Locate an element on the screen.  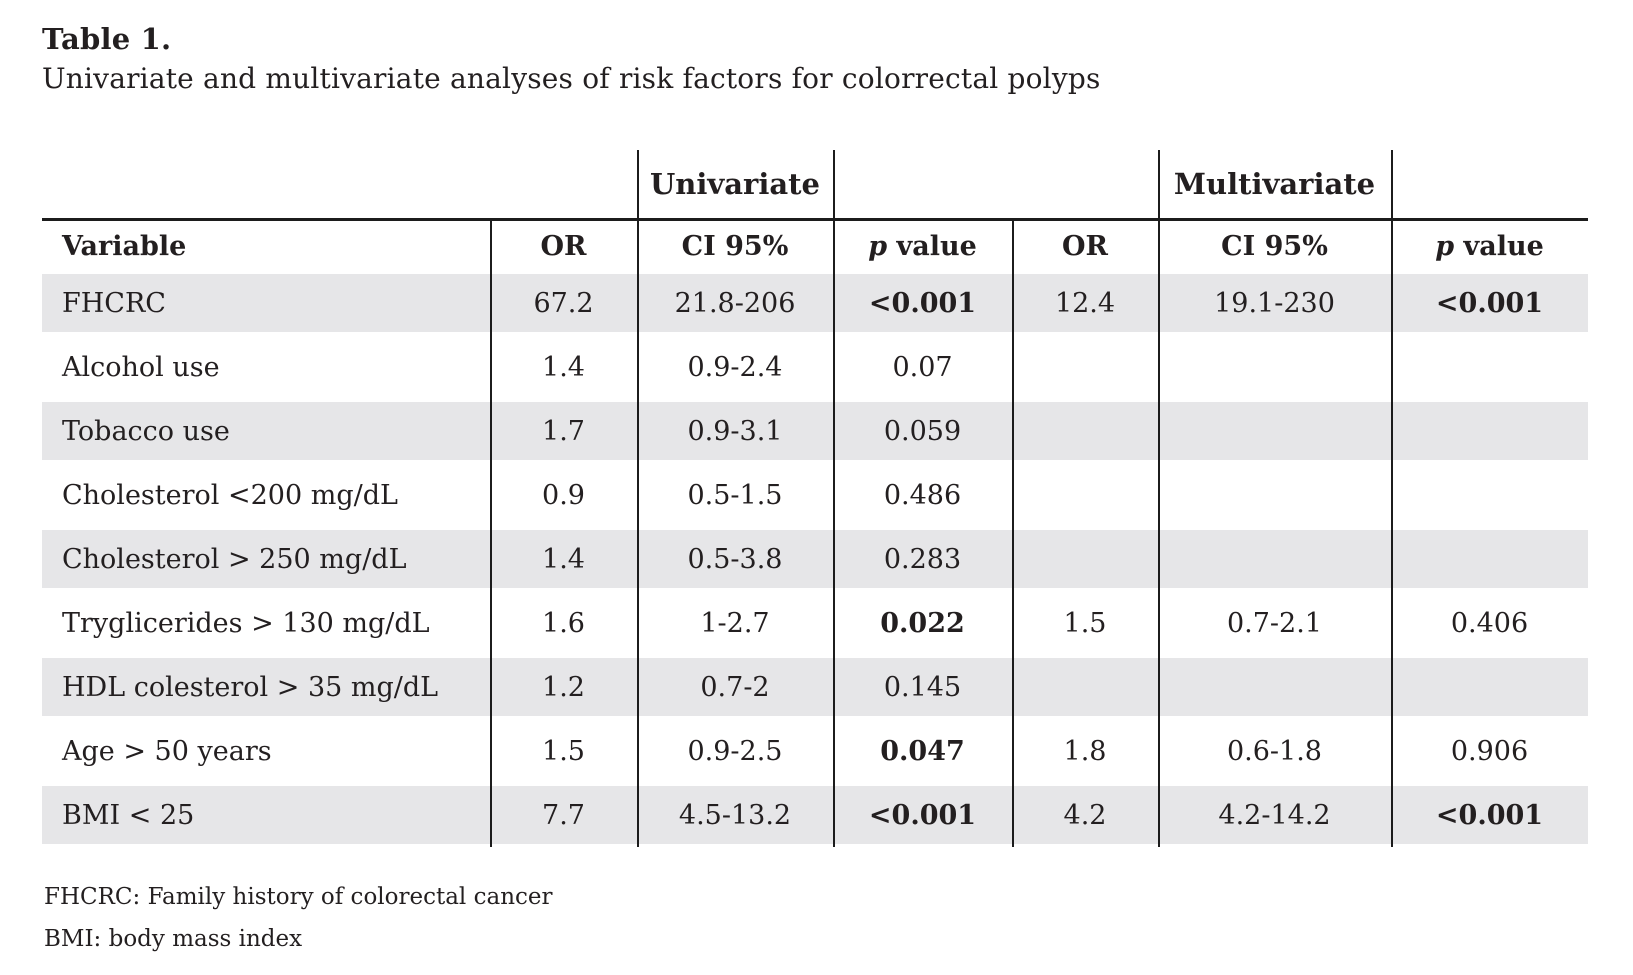
cell-p-uni: 0.047 is located at coordinates (922, 751).